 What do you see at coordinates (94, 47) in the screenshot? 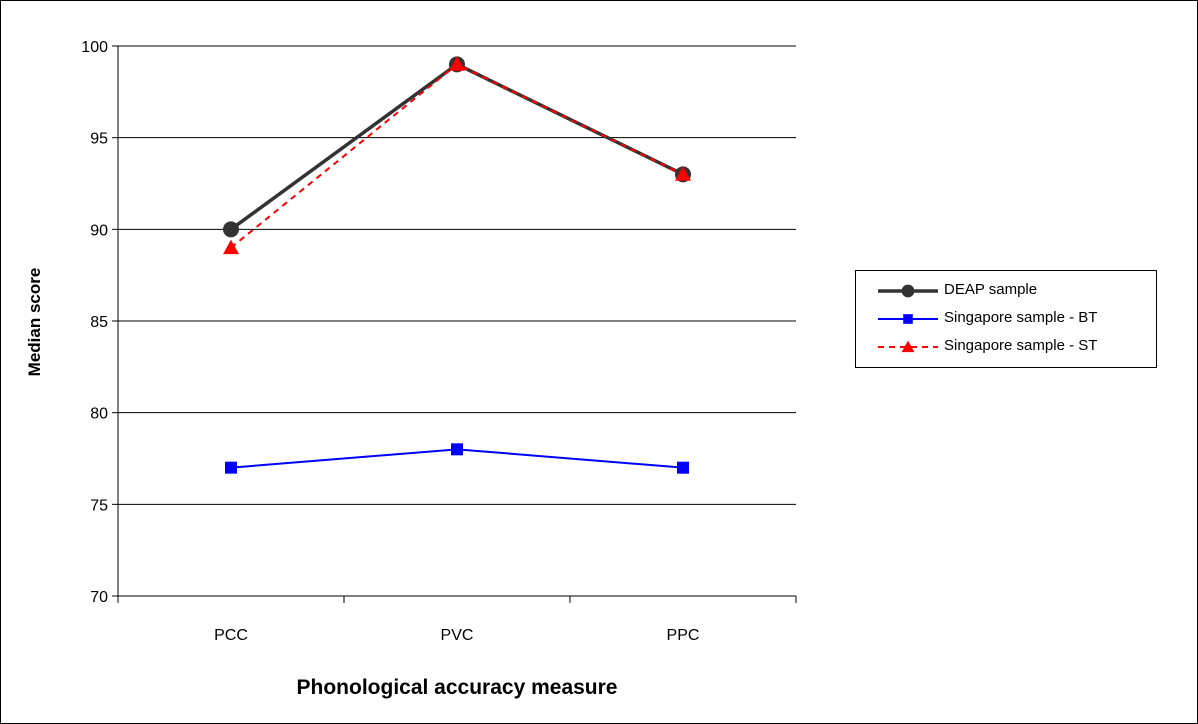
I see `y-tick-label: 100` at bounding box center [94, 47].